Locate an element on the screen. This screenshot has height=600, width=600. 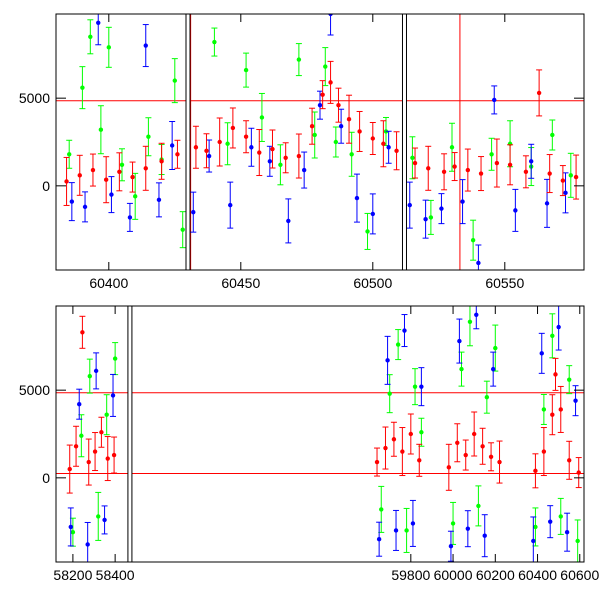
x-tick-label: 60200 is located at coordinates (495, 575).